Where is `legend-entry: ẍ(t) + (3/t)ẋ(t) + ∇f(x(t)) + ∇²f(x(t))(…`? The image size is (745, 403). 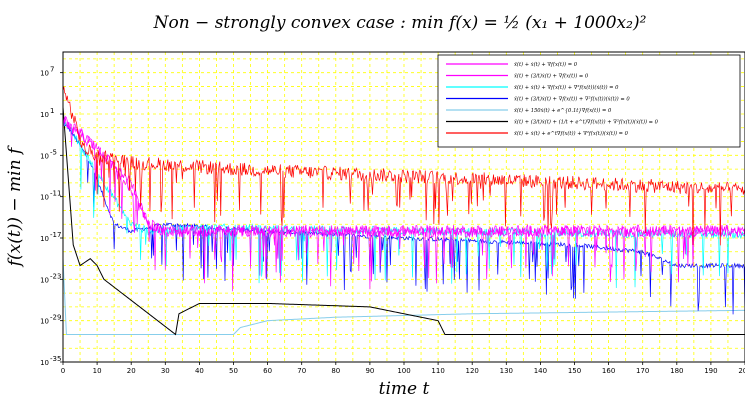 legend-entry: ẍ(t) + (3/t)ẋ(t) + ∇f(x(t)) + ∇²f(x(t))(… is located at coordinates (572, 99).